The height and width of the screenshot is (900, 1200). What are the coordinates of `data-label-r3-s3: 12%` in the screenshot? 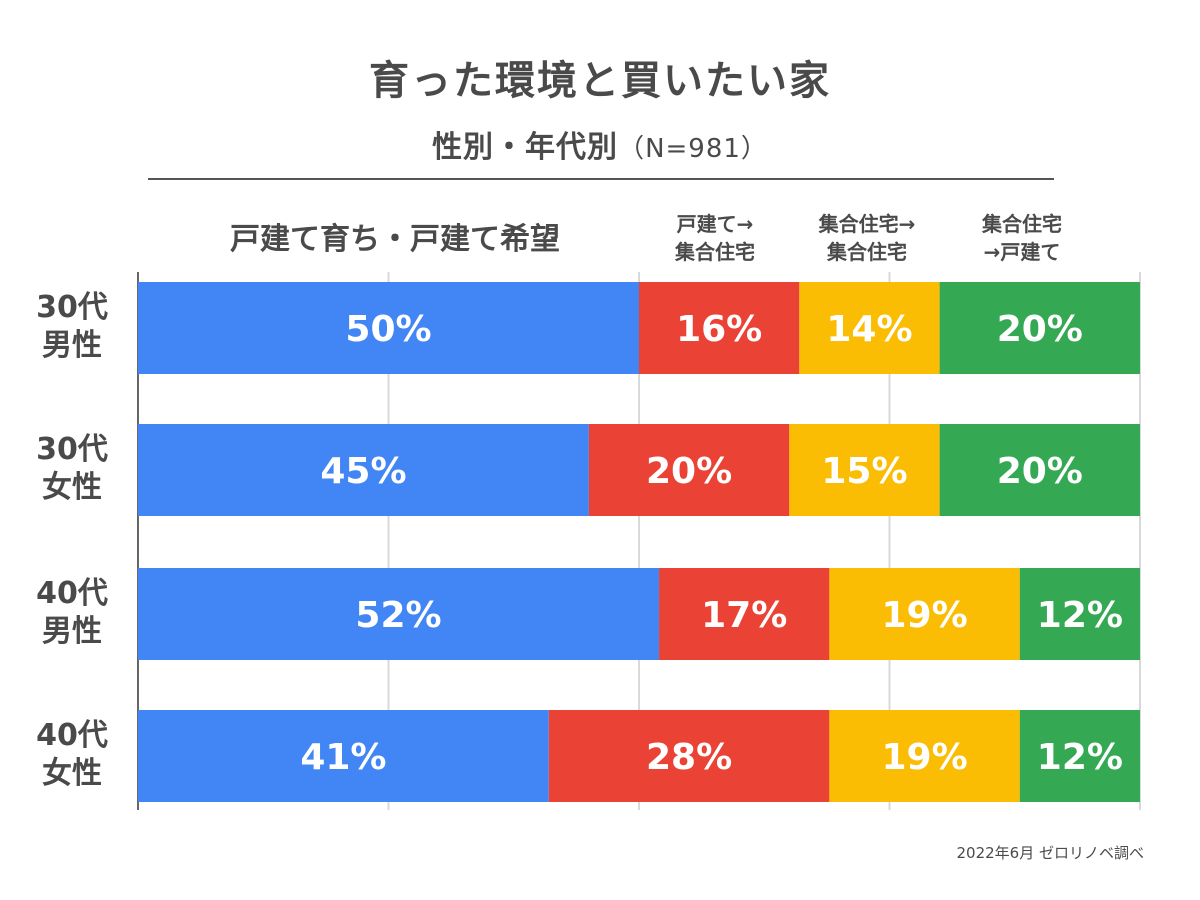 It's located at (1080, 757).